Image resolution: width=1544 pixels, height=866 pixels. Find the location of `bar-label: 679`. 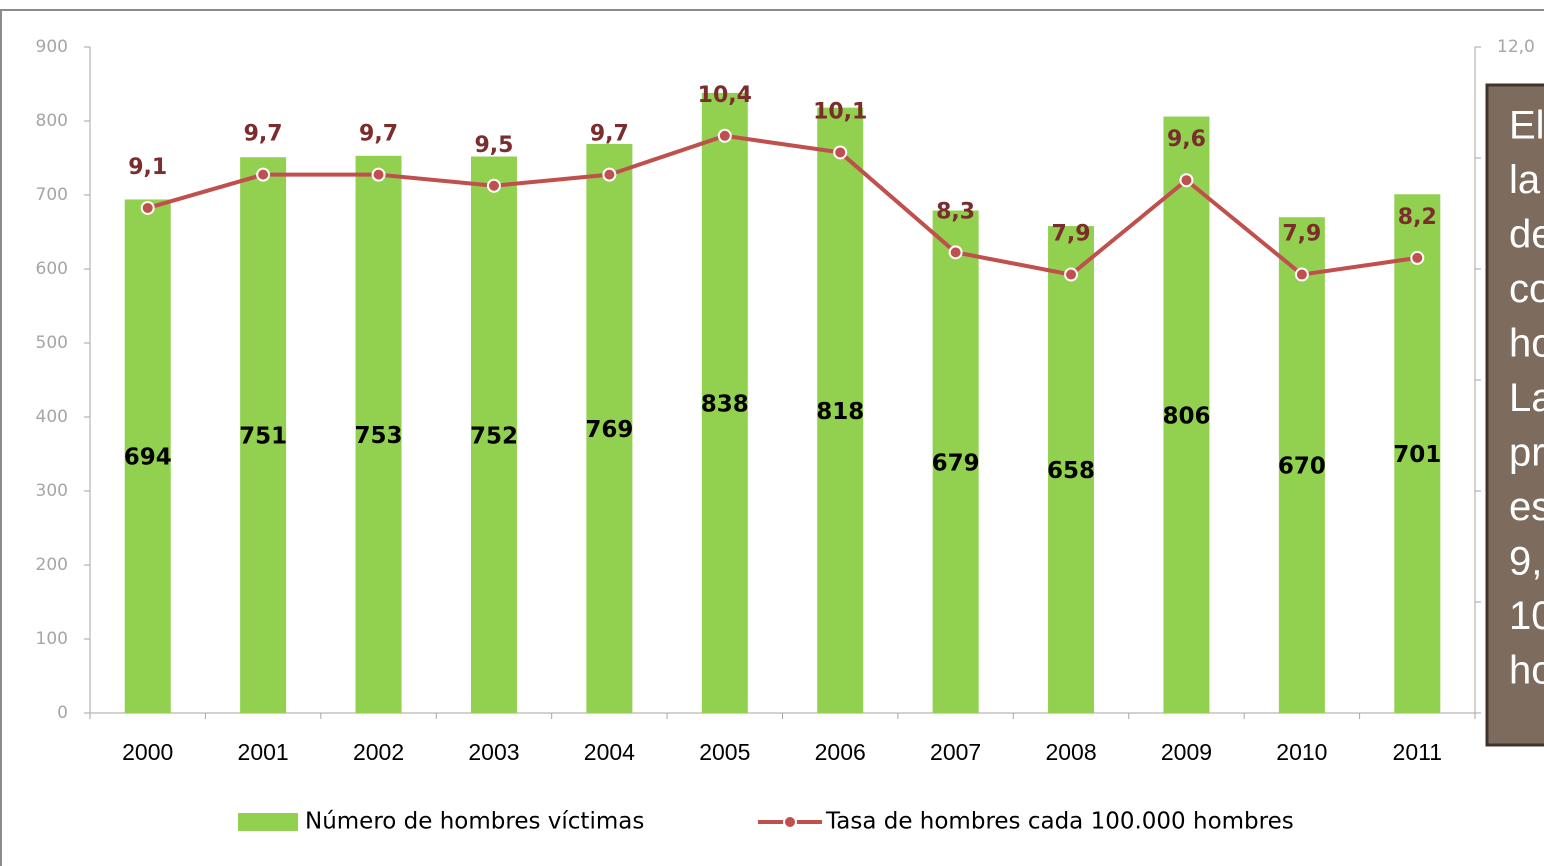

bar-label: 679 is located at coordinates (956, 463).